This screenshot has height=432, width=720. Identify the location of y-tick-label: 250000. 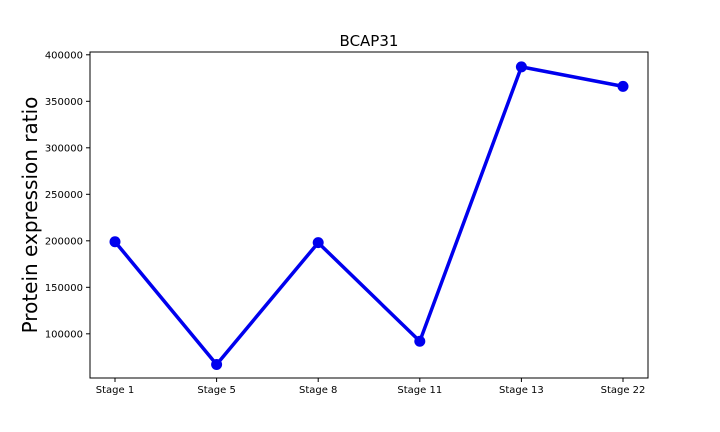
(64, 195).